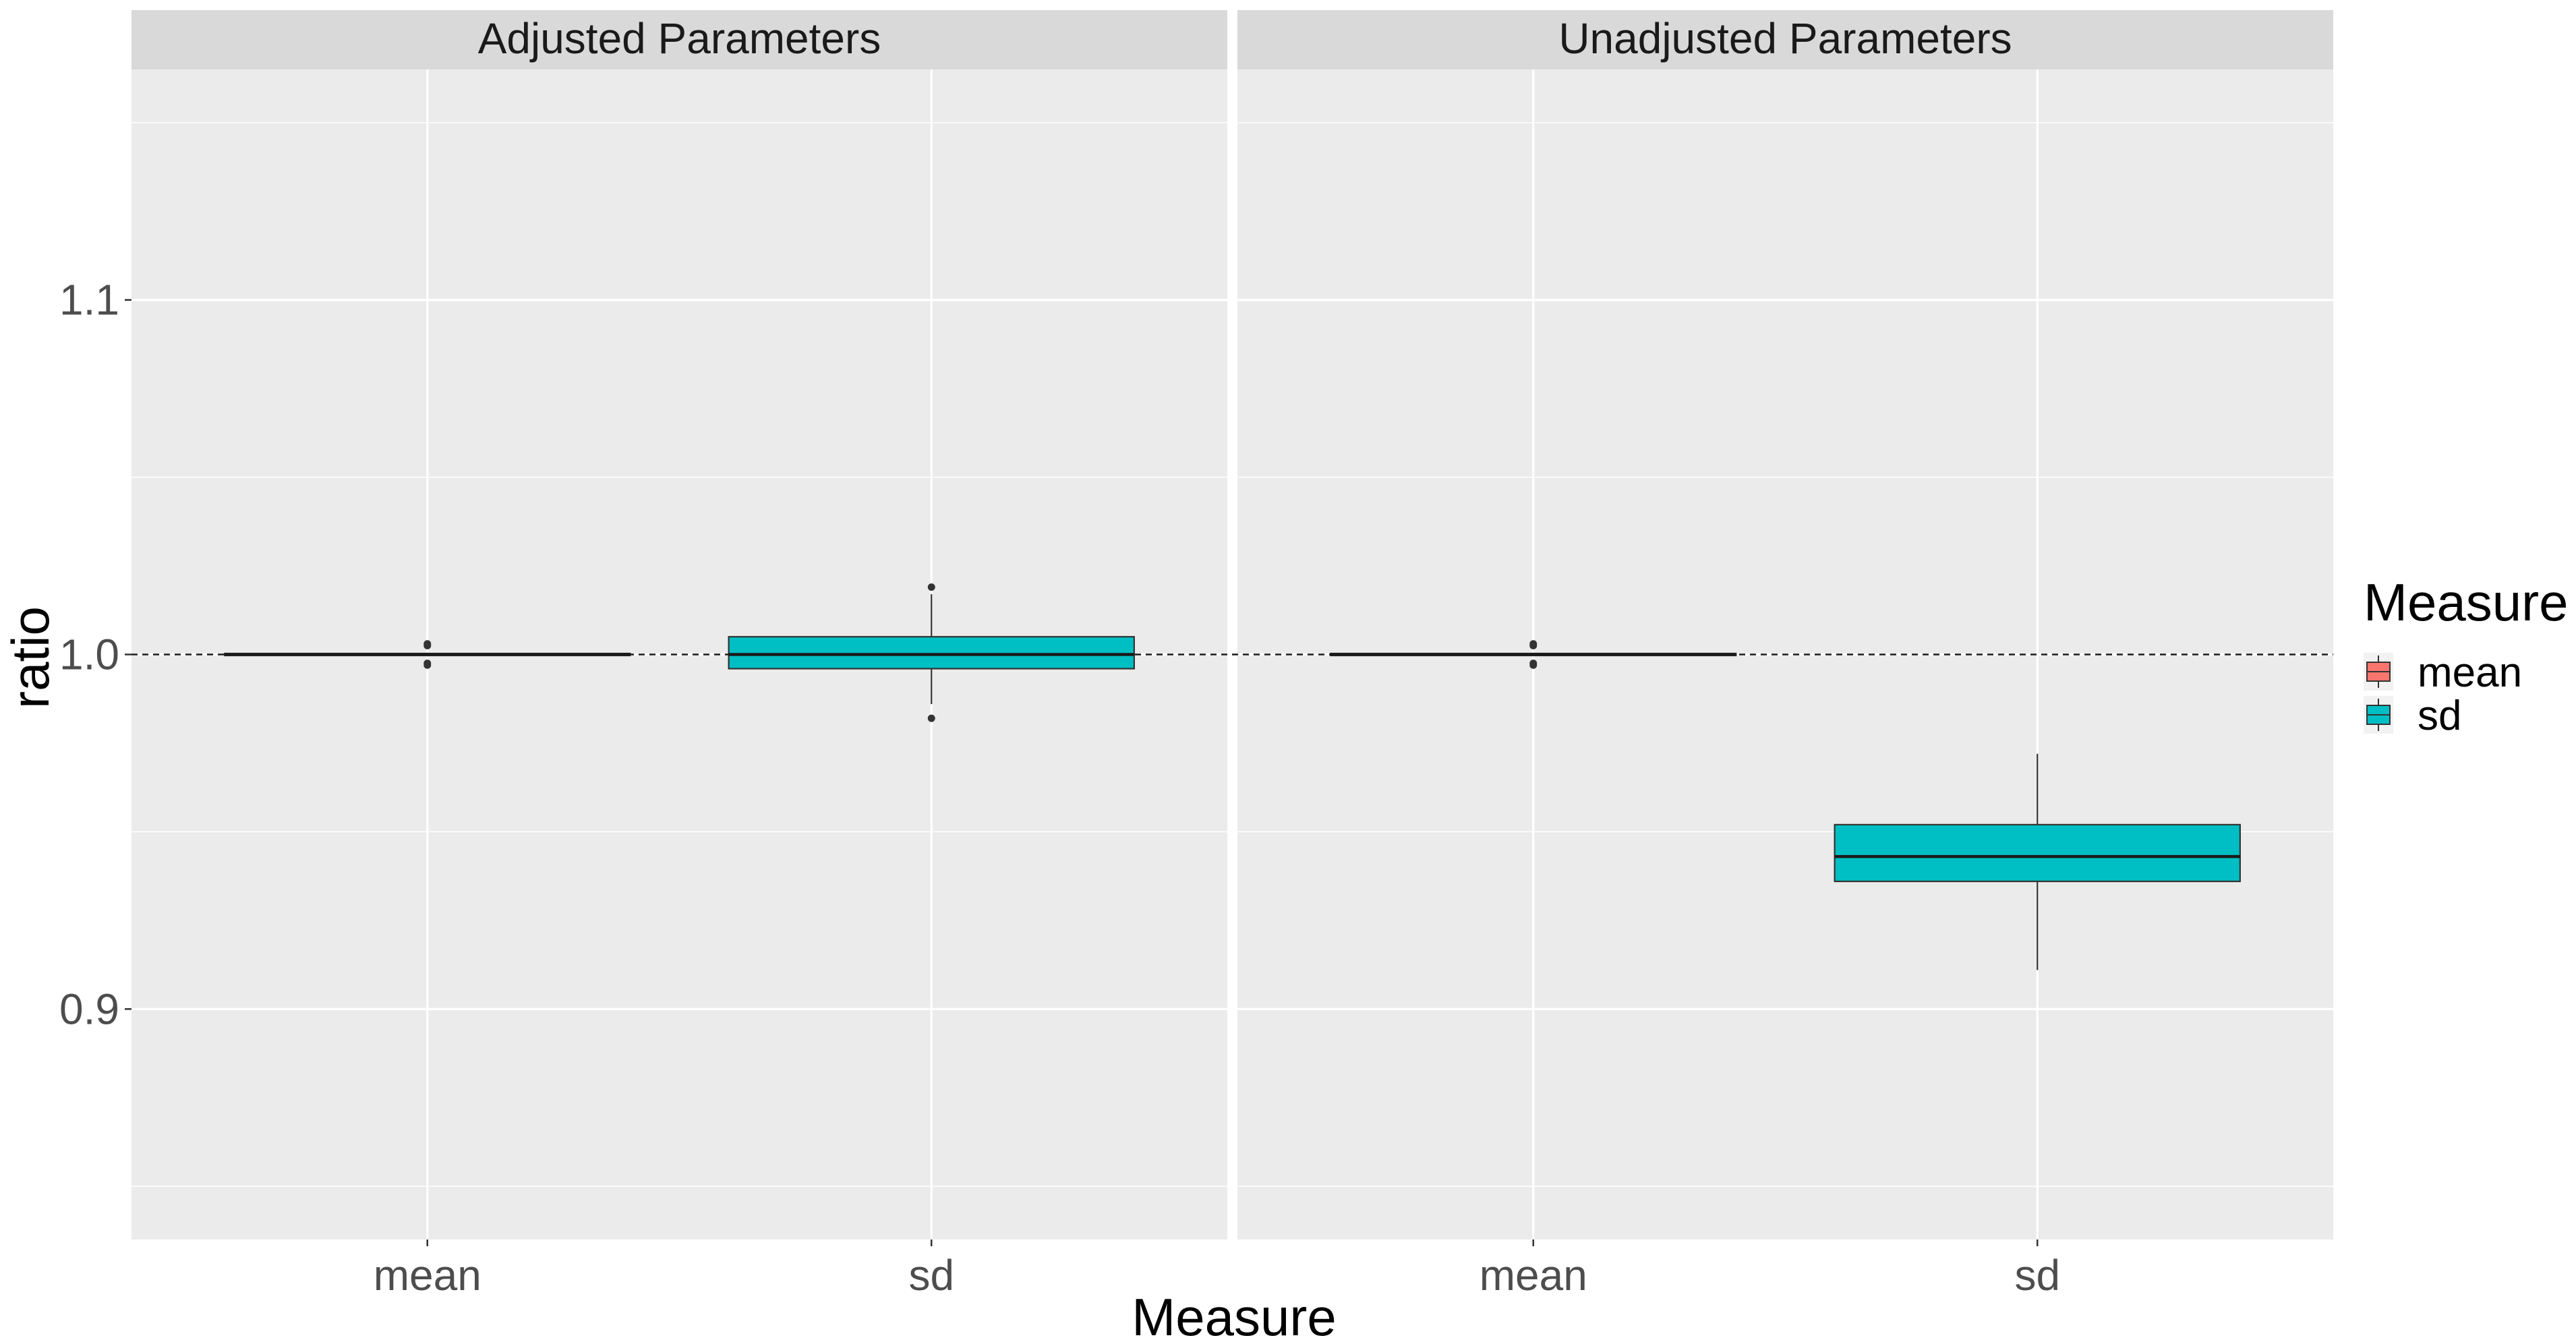 This screenshot has height=1342, width=2576. I want to click on facet-strip-label: Adjusted Parameters, so click(679, 38).